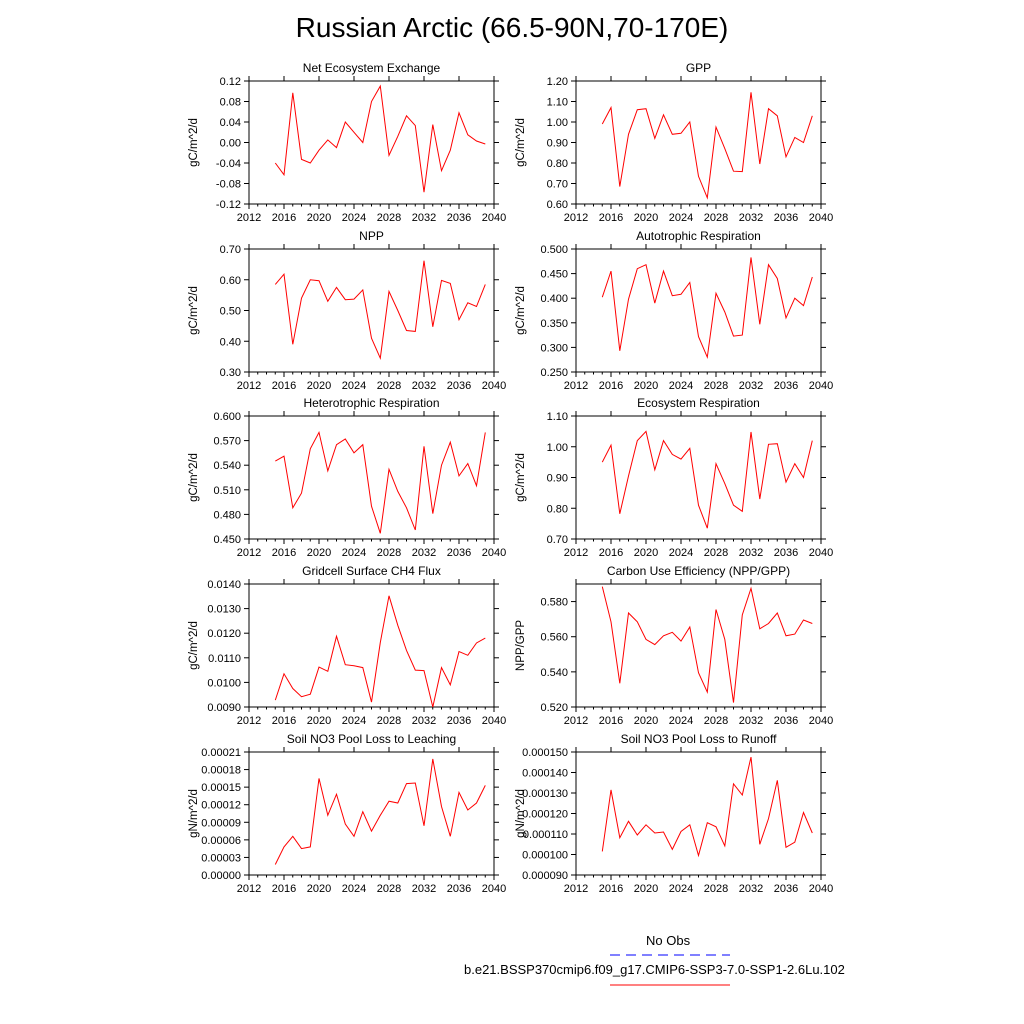 This screenshot has height=1024, width=1024. Describe the element at coordinates (699, 739) in the screenshot. I see `chart-title: Soil NO3 Pool Loss to Runoff` at that location.